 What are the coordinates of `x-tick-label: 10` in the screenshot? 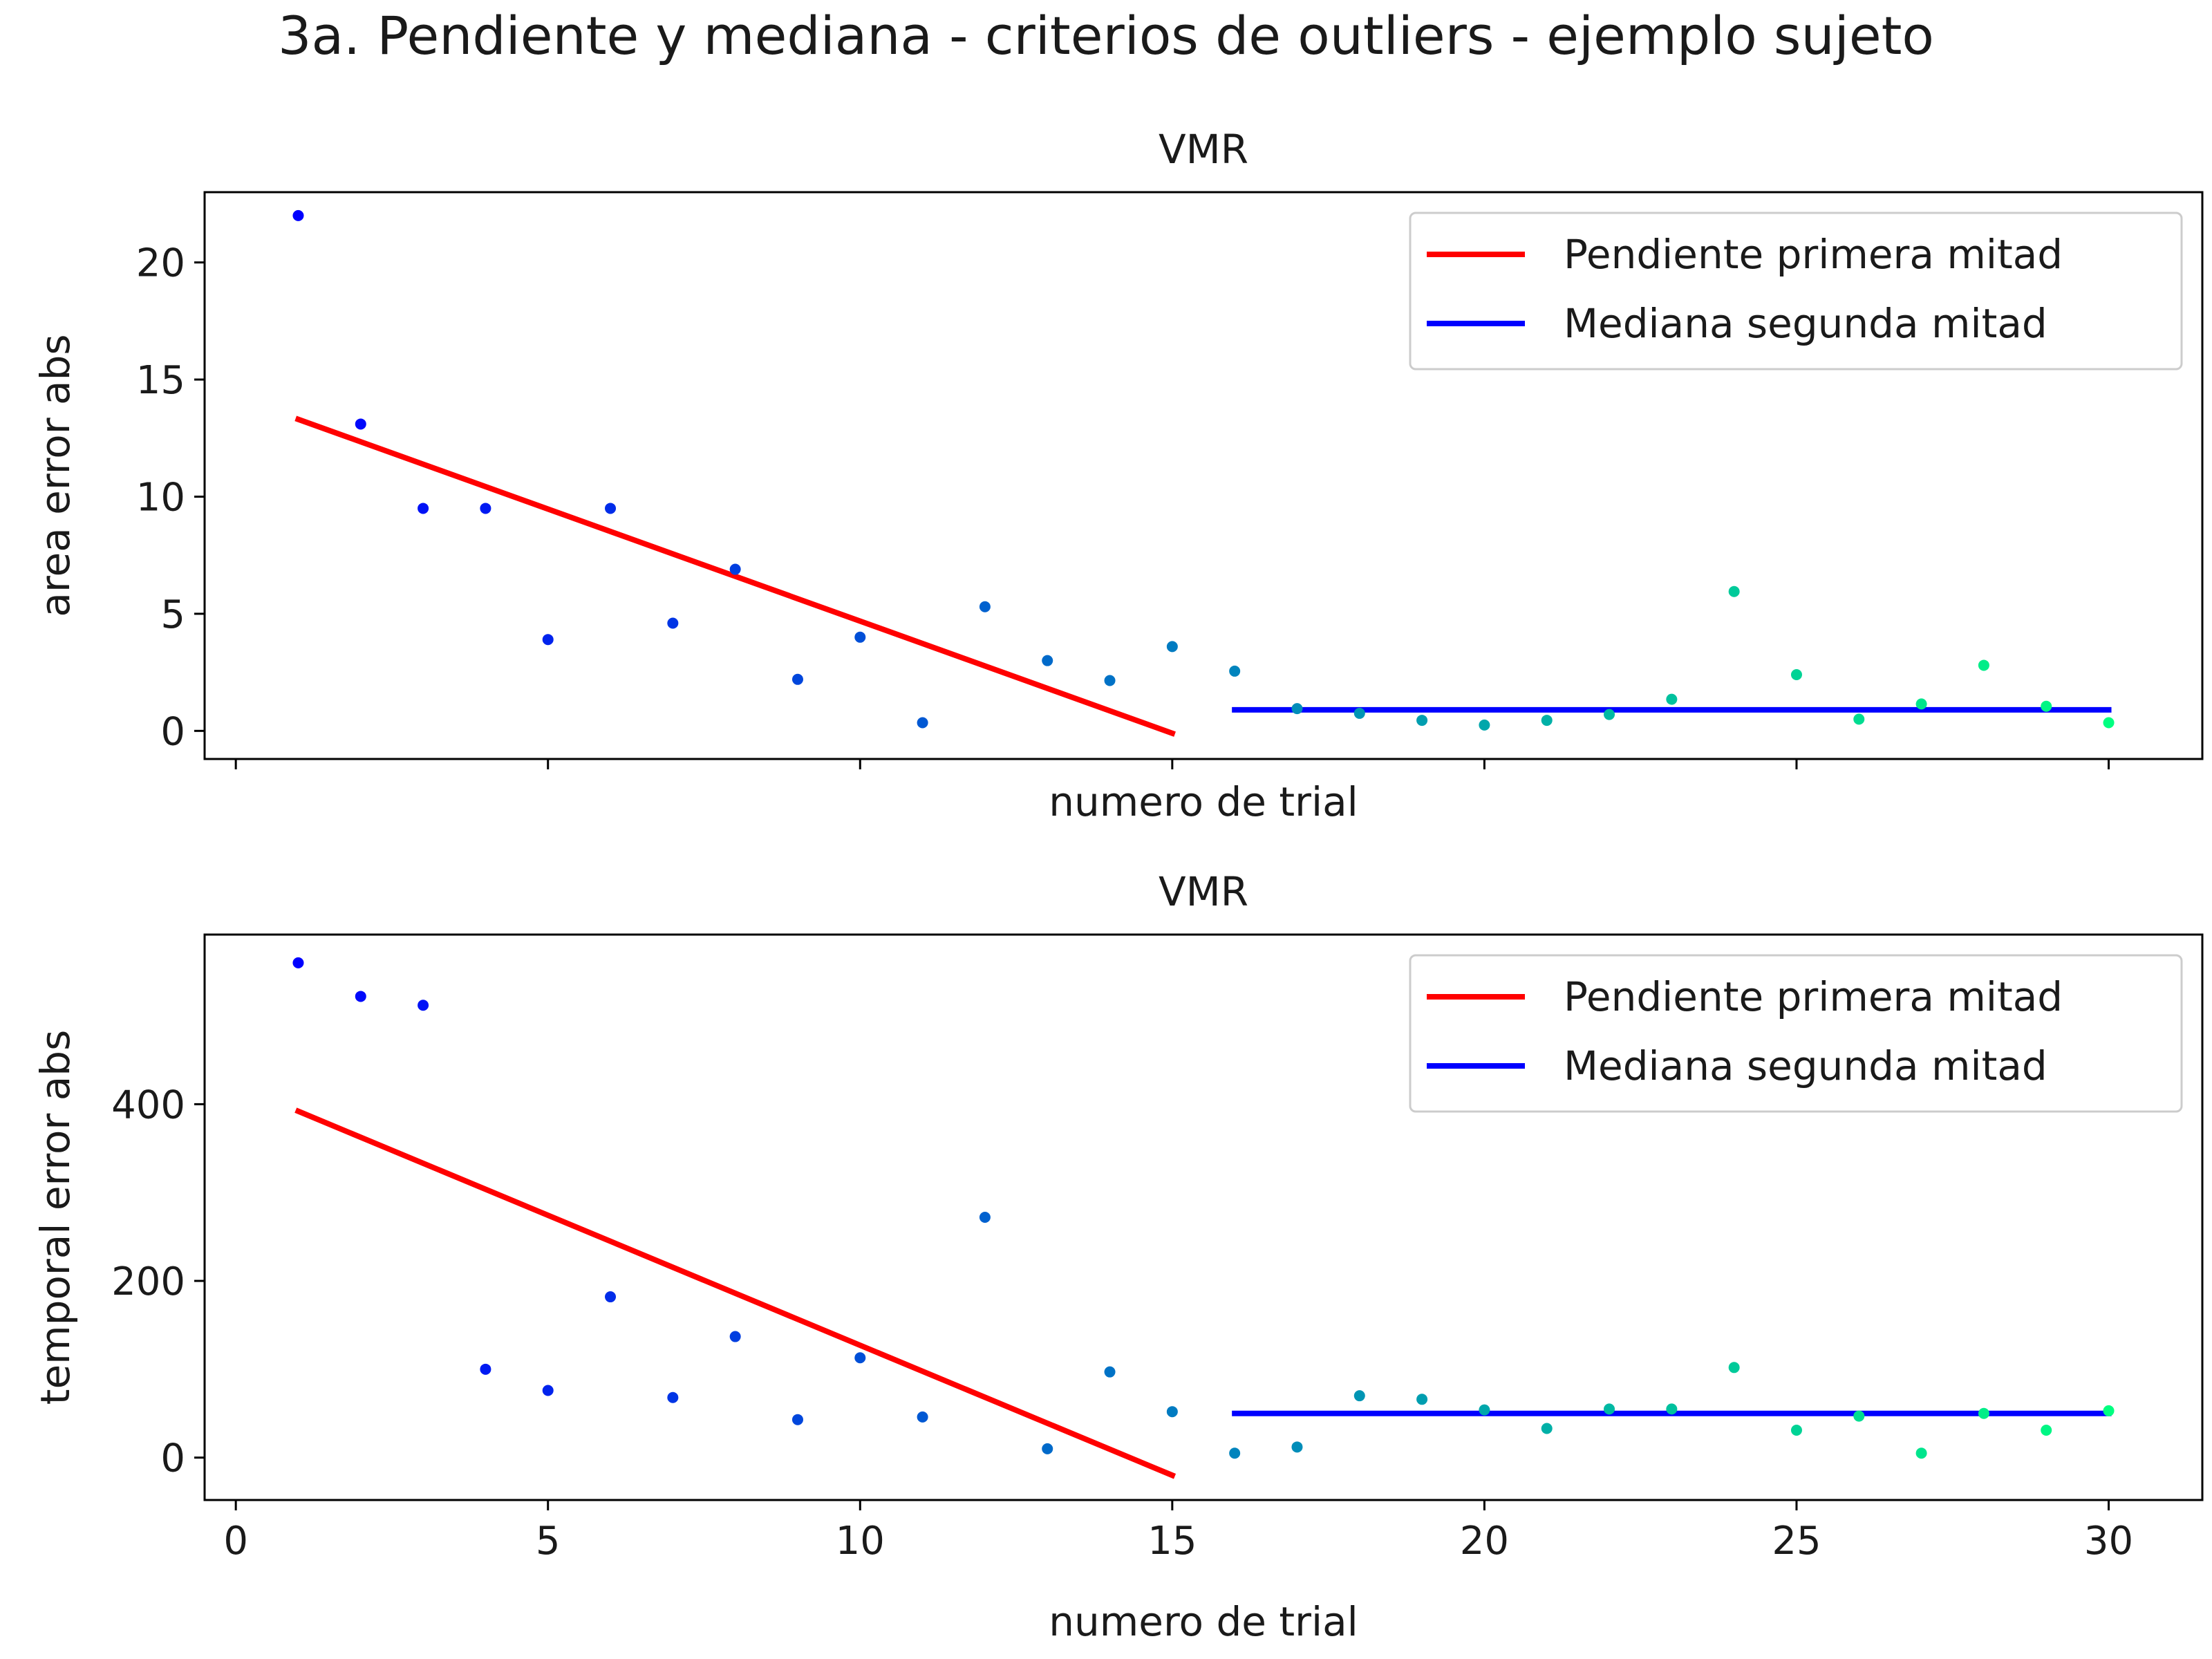 It's located at (861, 1541).